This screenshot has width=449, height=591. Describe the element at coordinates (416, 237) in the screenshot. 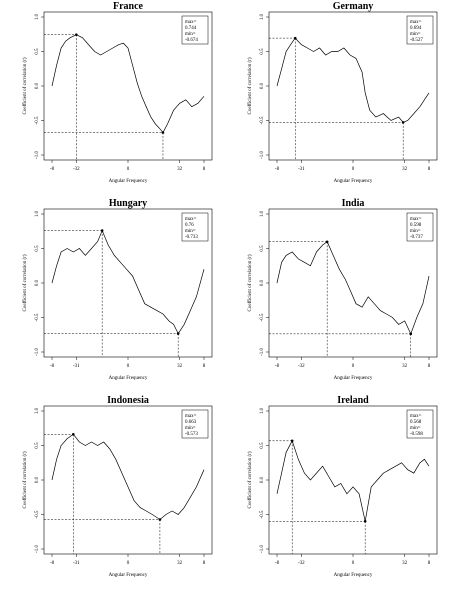

I see `legend-text: -0.737` at that location.